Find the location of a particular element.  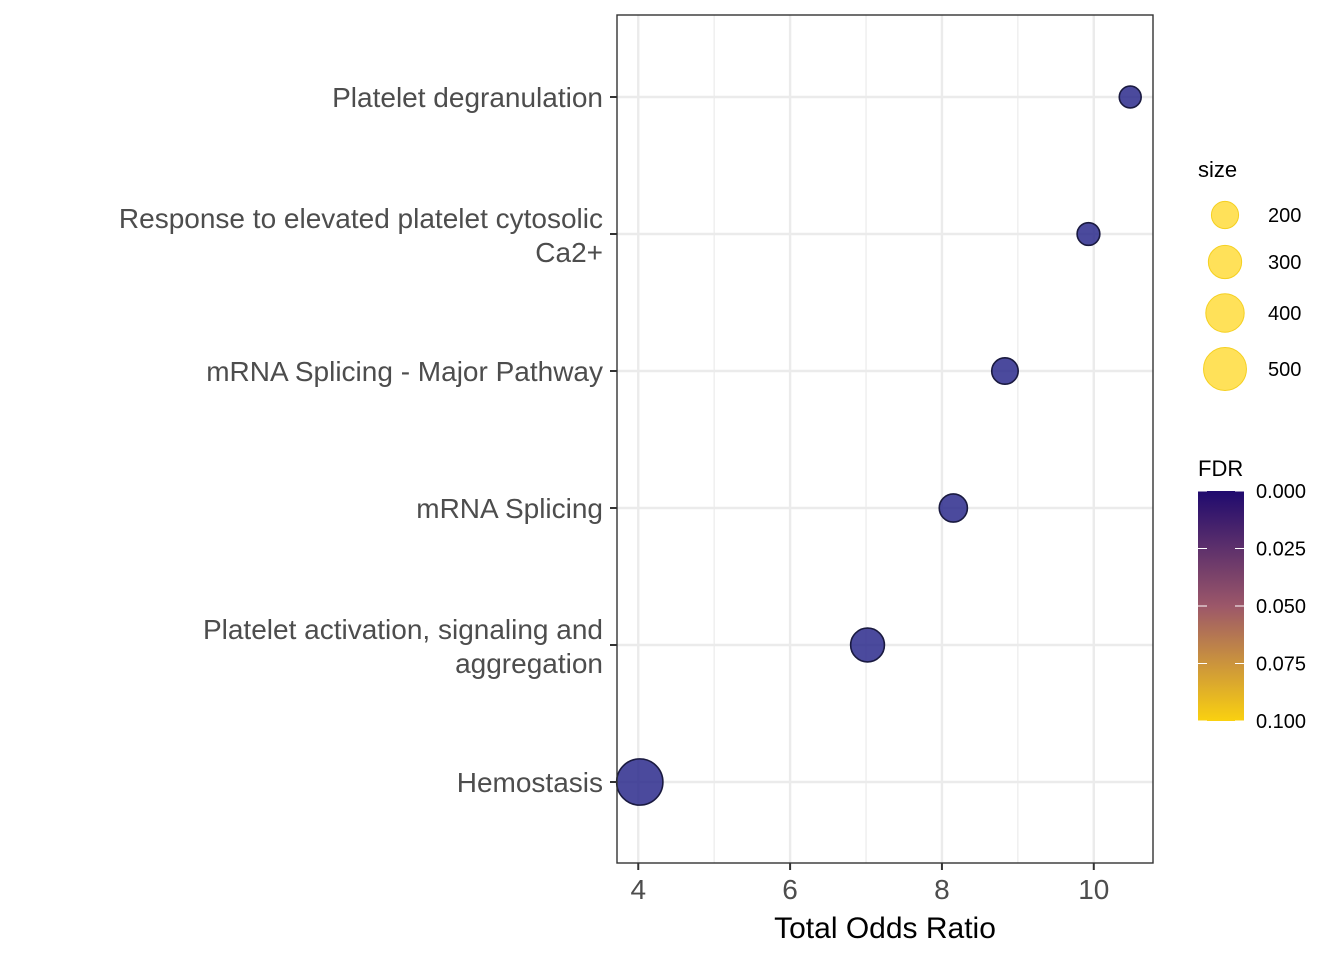

size-legend-label: 500 is located at coordinates (1284, 370).